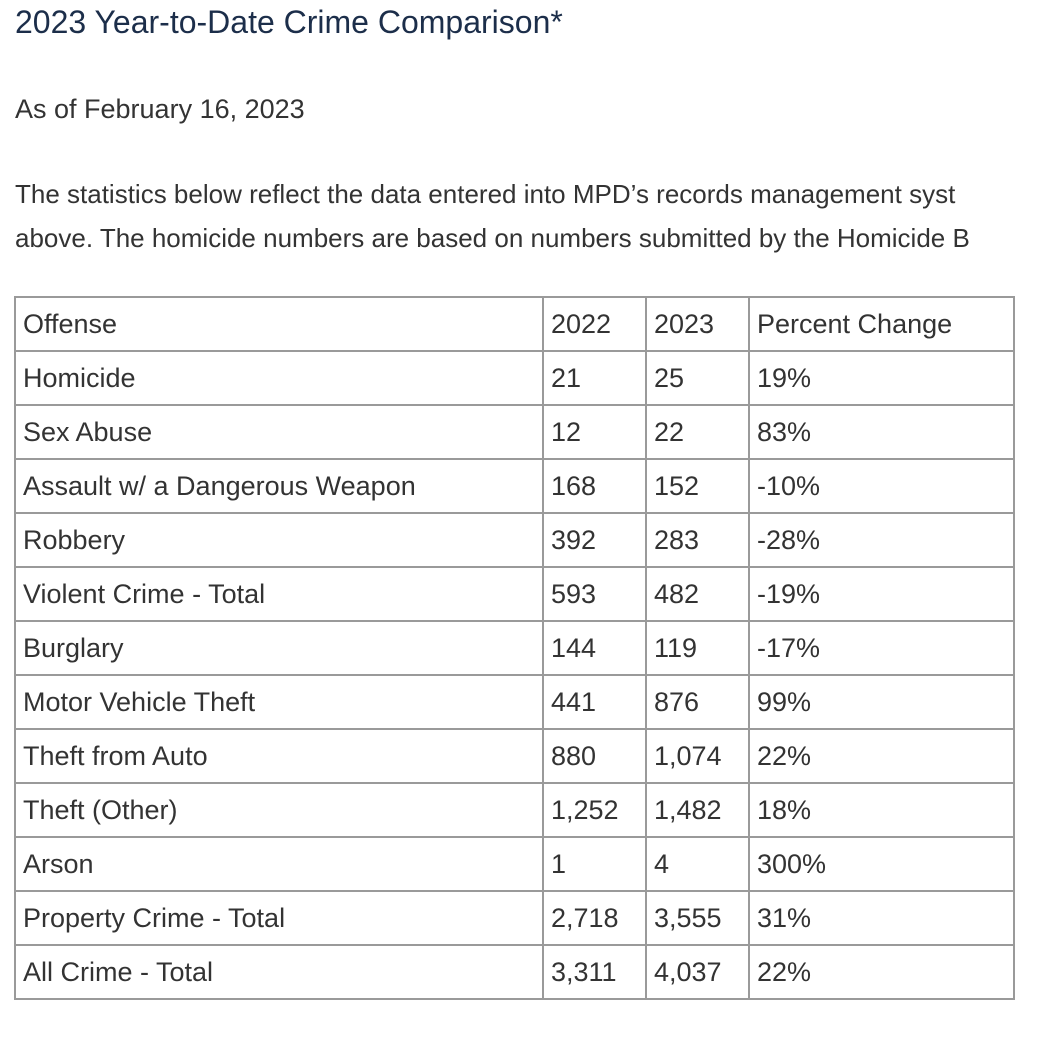 The width and height of the screenshot is (1046, 1052). What do you see at coordinates (881, 648) in the screenshot?
I see `cell-percent-change: -17%` at bounding box center [881, 648].